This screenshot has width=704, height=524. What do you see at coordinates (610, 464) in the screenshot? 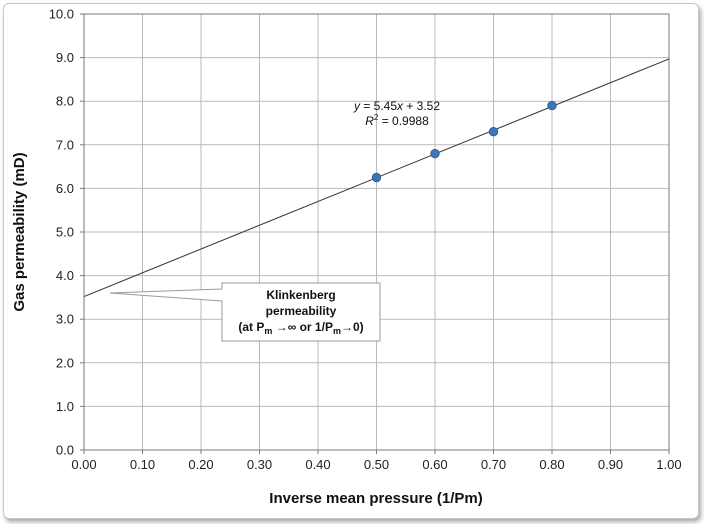
I see `x-tick-label: 0.90` at bounding box center [610, 464].